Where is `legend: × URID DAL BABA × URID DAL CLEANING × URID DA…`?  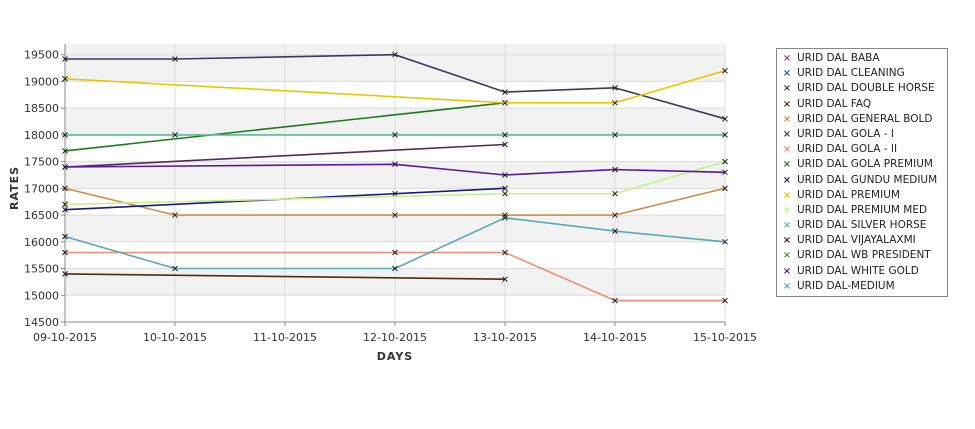
legend: × URID DAL BABA × URID DAL CLEANING × URID DA… is located at coordinates (862, 172).